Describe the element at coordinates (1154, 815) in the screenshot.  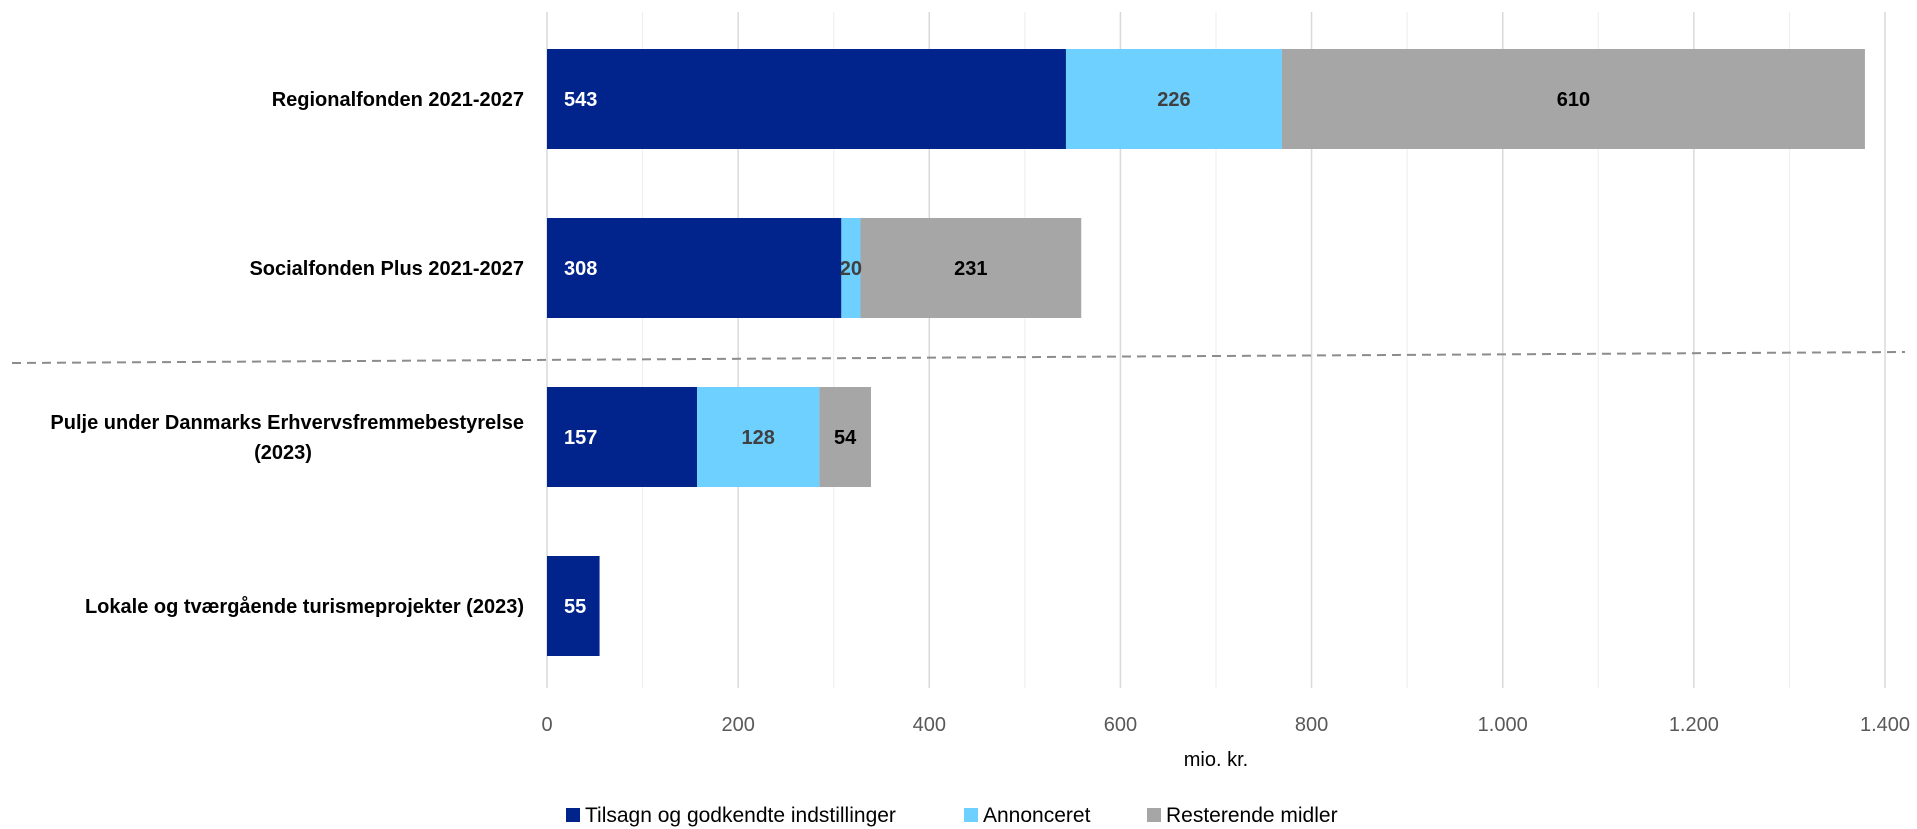
I see `legend-swatch-resterende-midler` at that location.